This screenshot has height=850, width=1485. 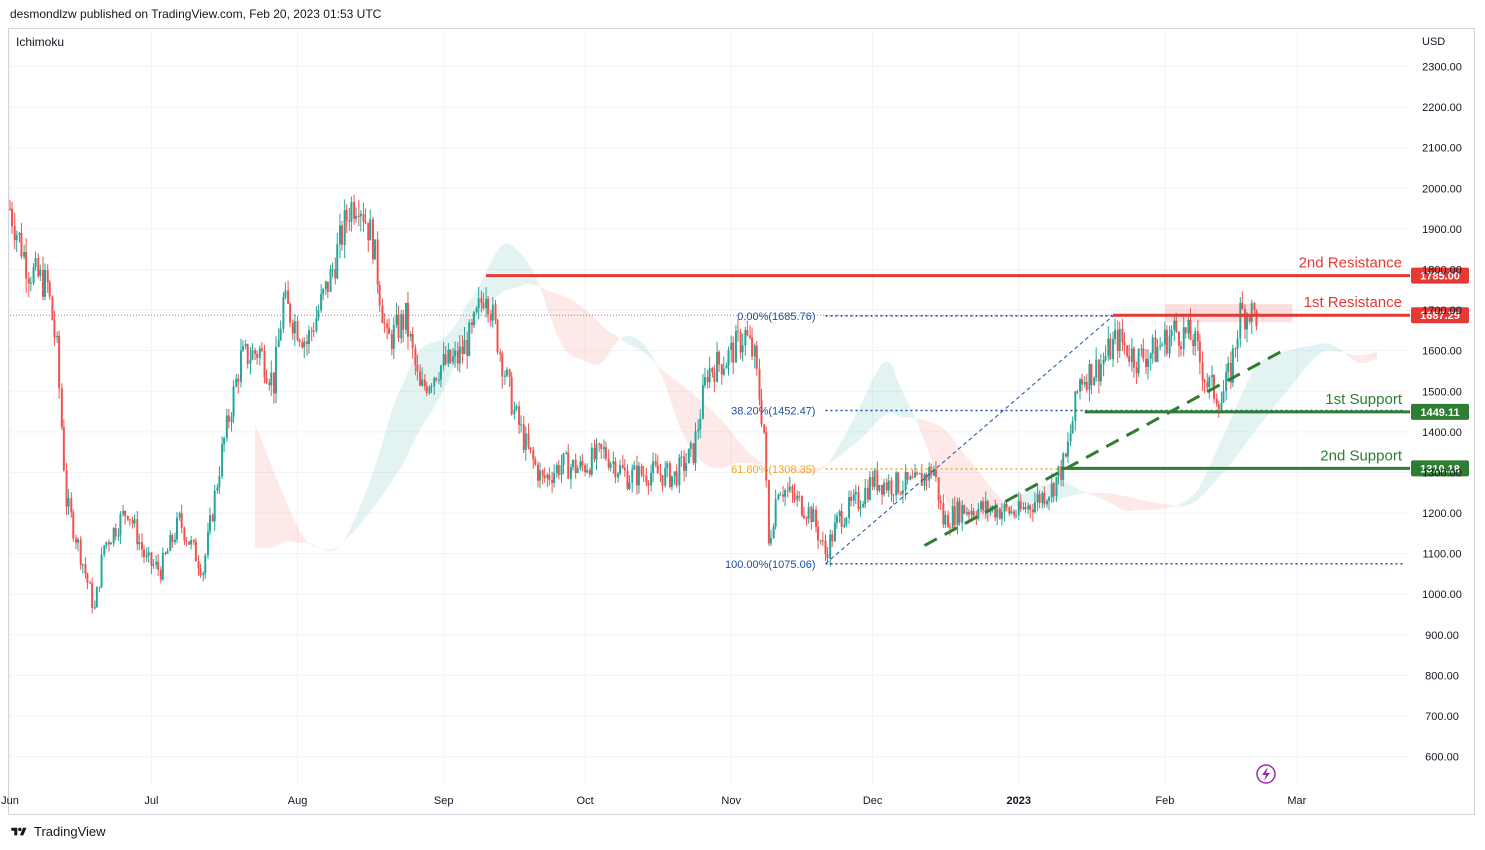 I want to click on x-tick-label: 2023, so click(x=1019, y=801).